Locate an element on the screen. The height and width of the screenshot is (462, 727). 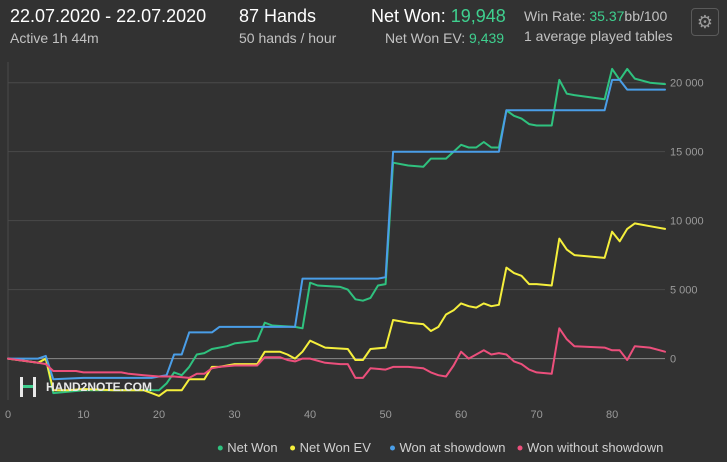
win-rate-unit: bb/100 is located at coordinates (646, 16).